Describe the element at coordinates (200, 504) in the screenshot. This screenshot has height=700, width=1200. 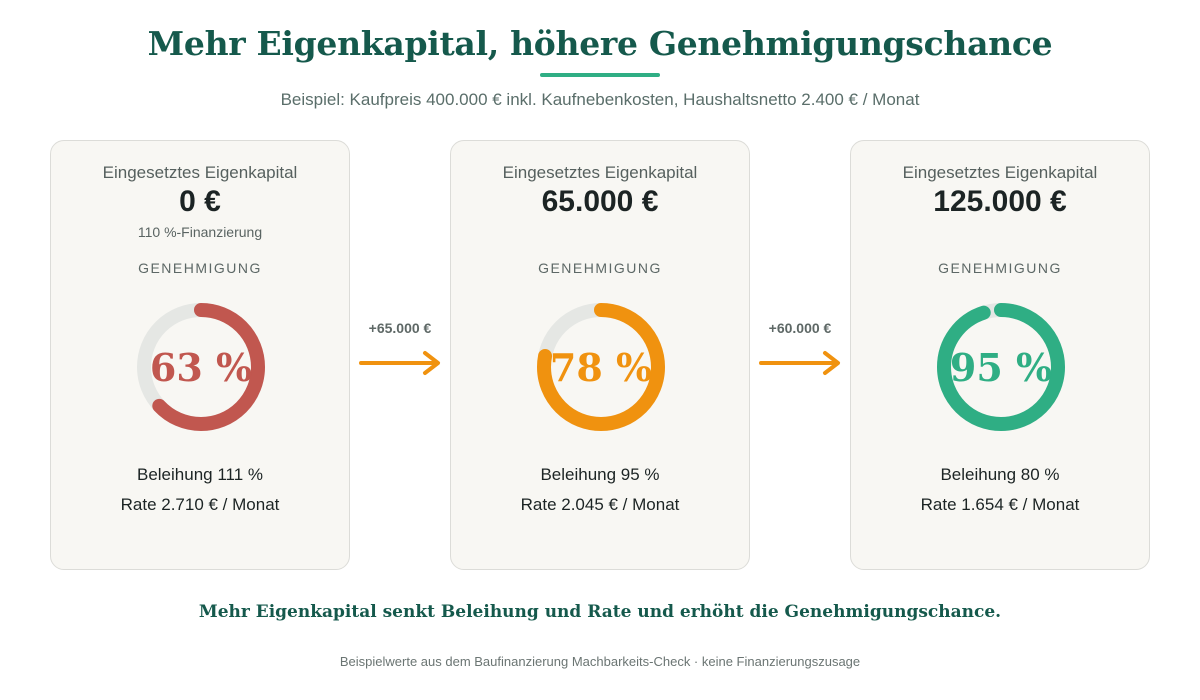
I see `monthly-rate: Rate 2.710 € / Monat` at that location.